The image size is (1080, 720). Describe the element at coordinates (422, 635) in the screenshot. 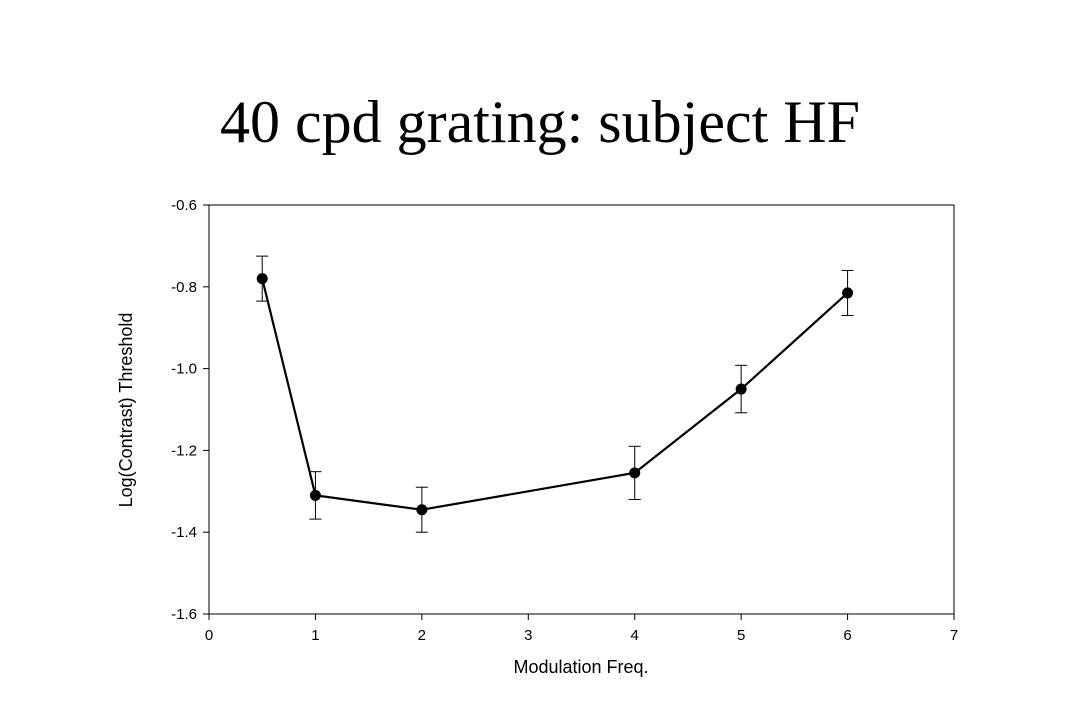

I see `x-tick-label: 2` at that location.